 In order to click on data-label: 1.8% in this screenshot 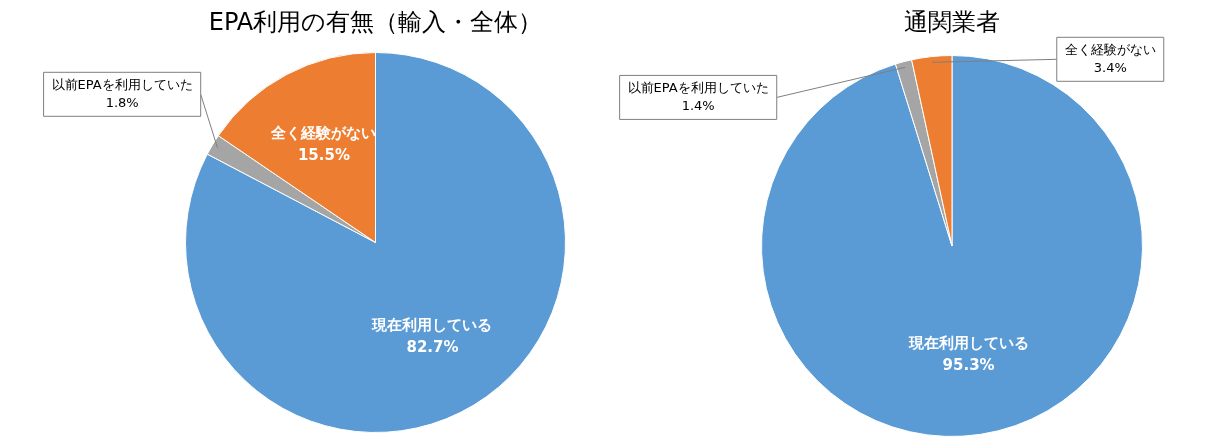, I will do `click(122, 102)`.